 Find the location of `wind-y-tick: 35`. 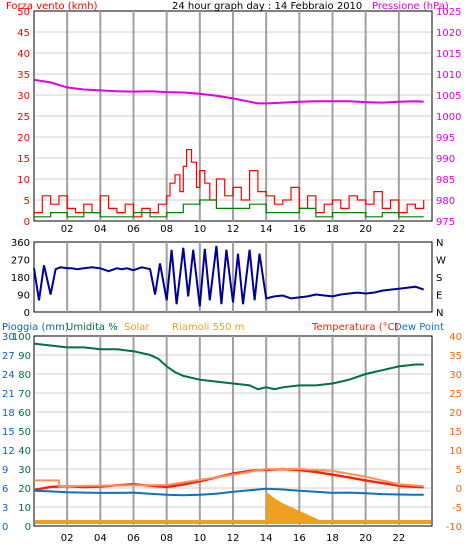

wind-y-tick: 35 is located at coordinates (23, 75).